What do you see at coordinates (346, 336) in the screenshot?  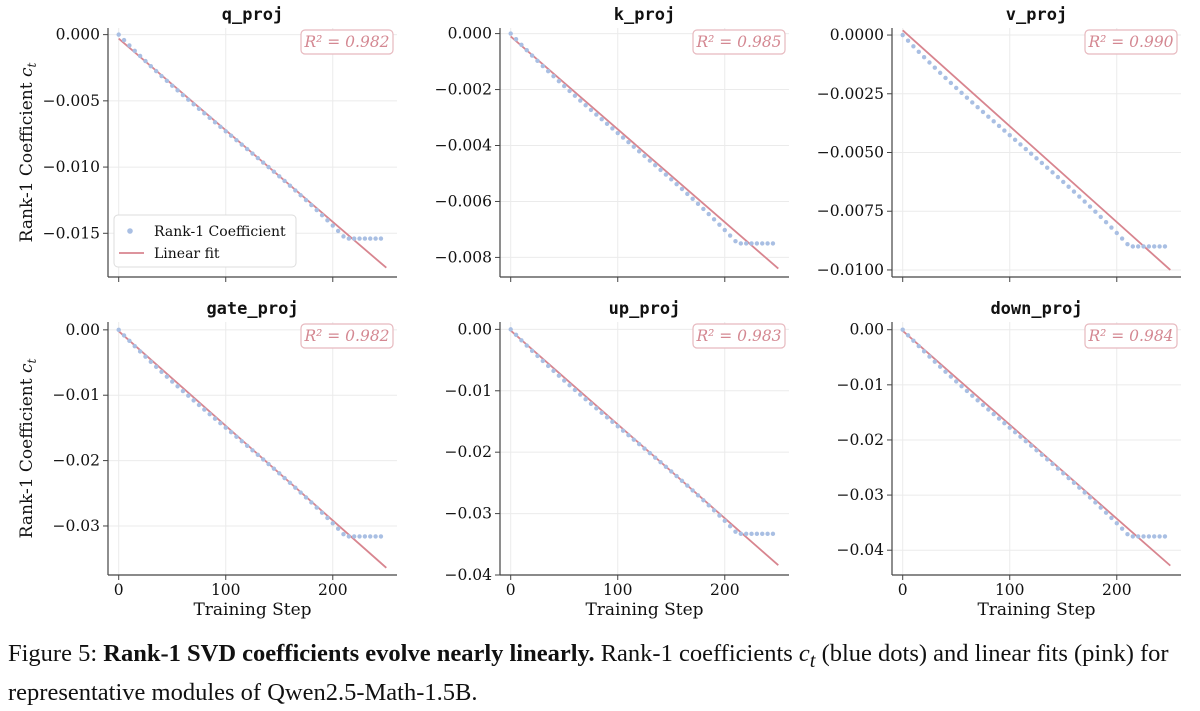 I see `r2-label: R² = 0.982` at bounding box center [346, 336].